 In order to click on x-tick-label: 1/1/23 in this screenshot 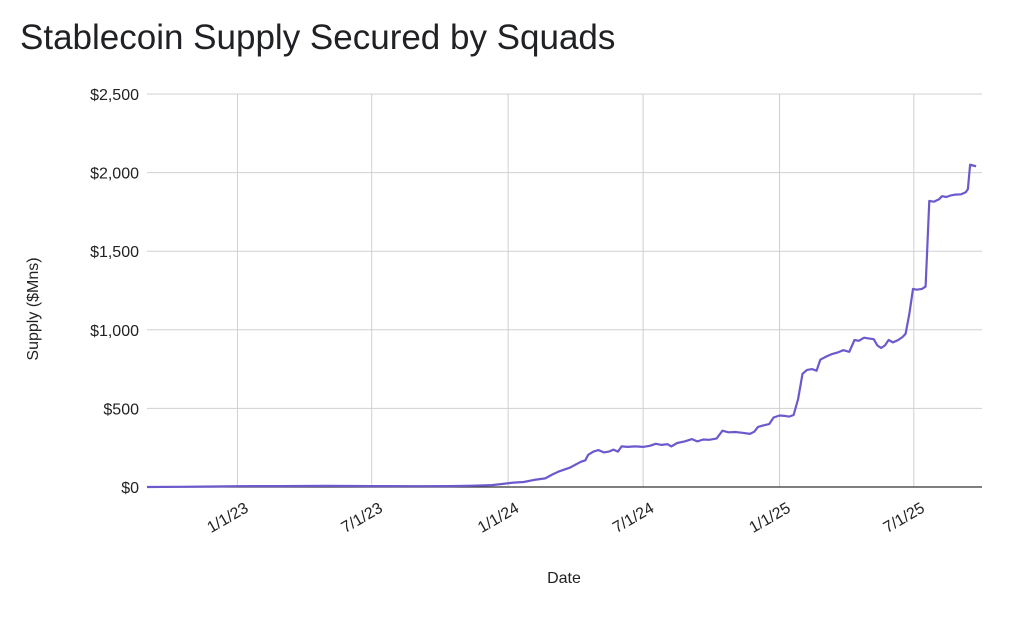, I will do `click(227, 518)`.